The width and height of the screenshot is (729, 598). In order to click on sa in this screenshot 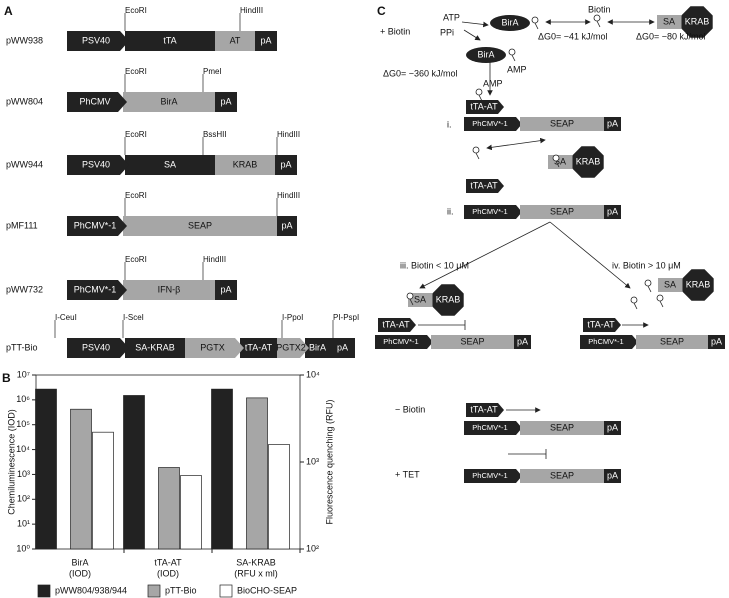, I will do `click(420, 300)`.